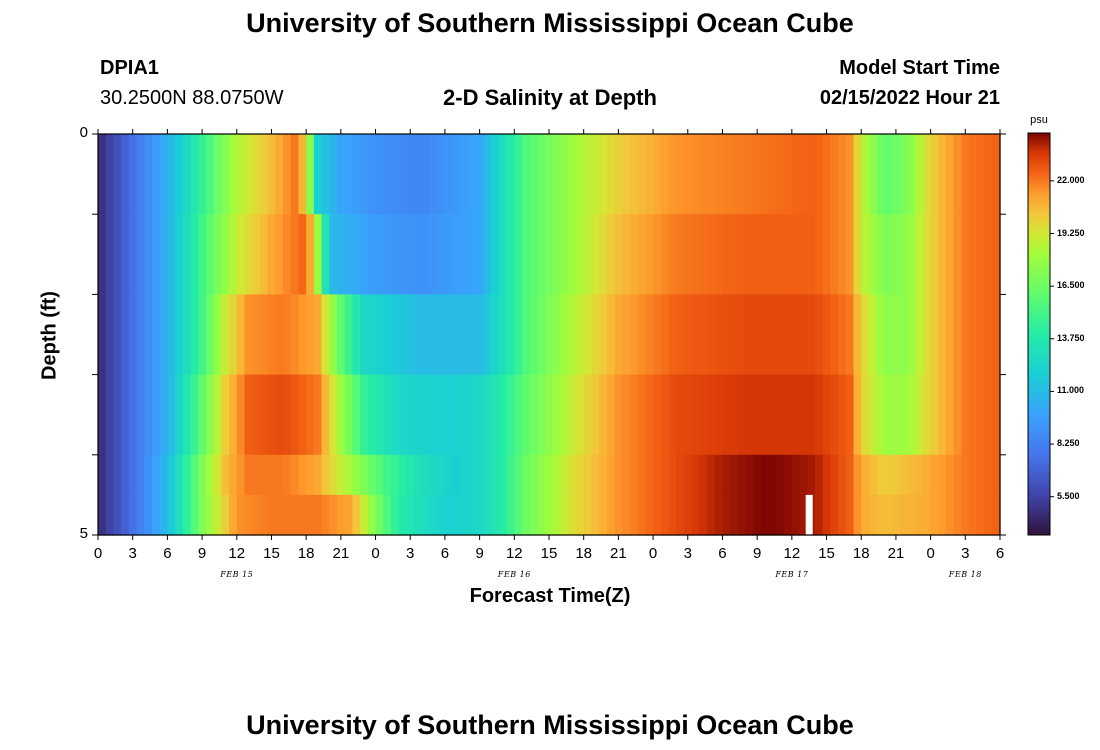  Describe the element at coordinates (132, 553) in the screenshot. I see `x-tick-label: 3` at that location.